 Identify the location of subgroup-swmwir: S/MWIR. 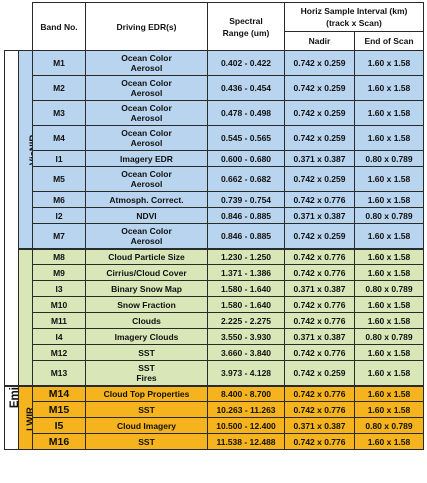
(25, 316).